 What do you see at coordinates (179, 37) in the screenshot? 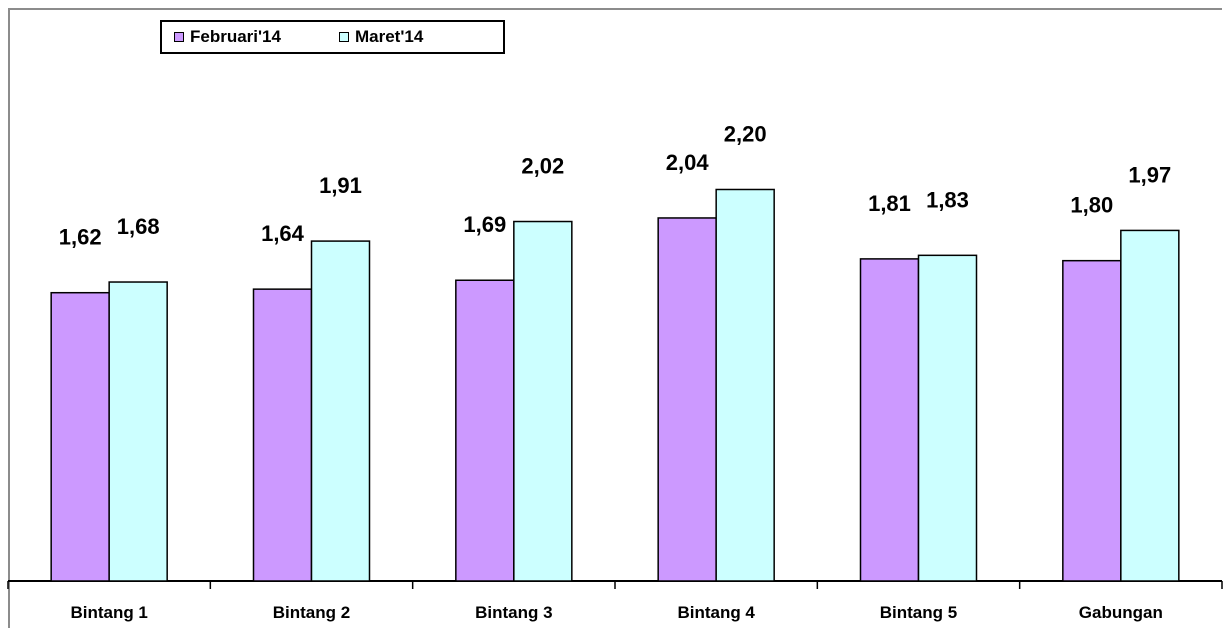
I see `legend-swatch-februari` at bounding box center [179, 37].